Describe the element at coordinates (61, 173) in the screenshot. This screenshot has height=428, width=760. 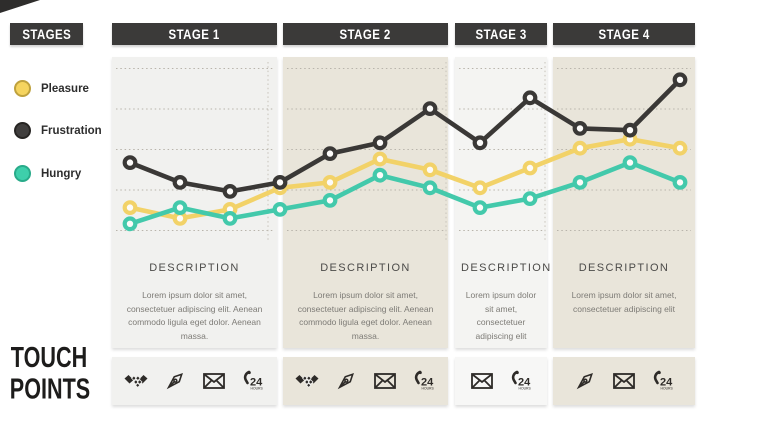
I see `legend-label: Hungry` at that location.